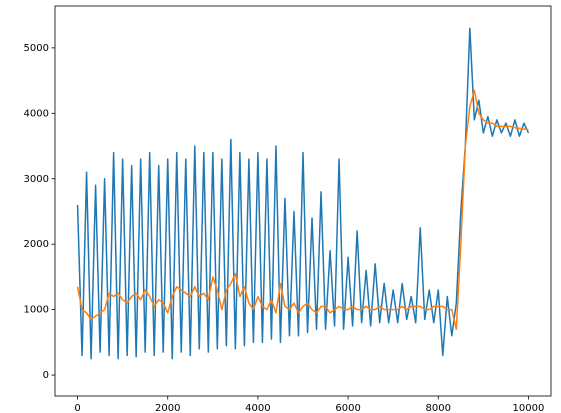 The height and width of the screenshot is (413, 561). What do you see at coordinates (36, 179) in the screenshot?
I see `y-tick-label: 3000` at bounding box center [36, 179].